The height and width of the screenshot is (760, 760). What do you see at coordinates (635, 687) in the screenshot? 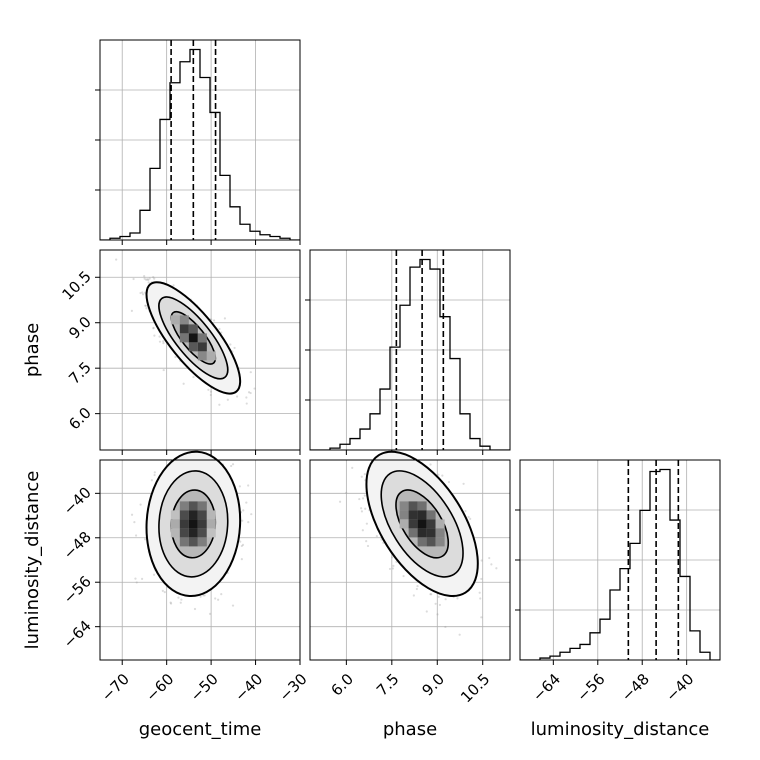
I see `x-tick-label: −48` at bounding box center [635, 687].